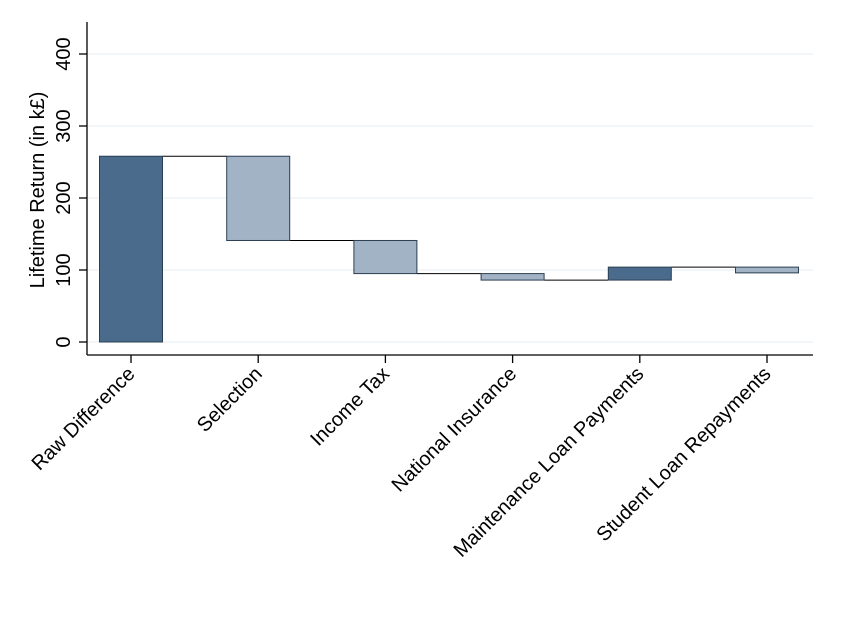 The width and height of the screenshot is (848, 617). I want to click on x-tick-label: National Insurance, so click(454, 429).